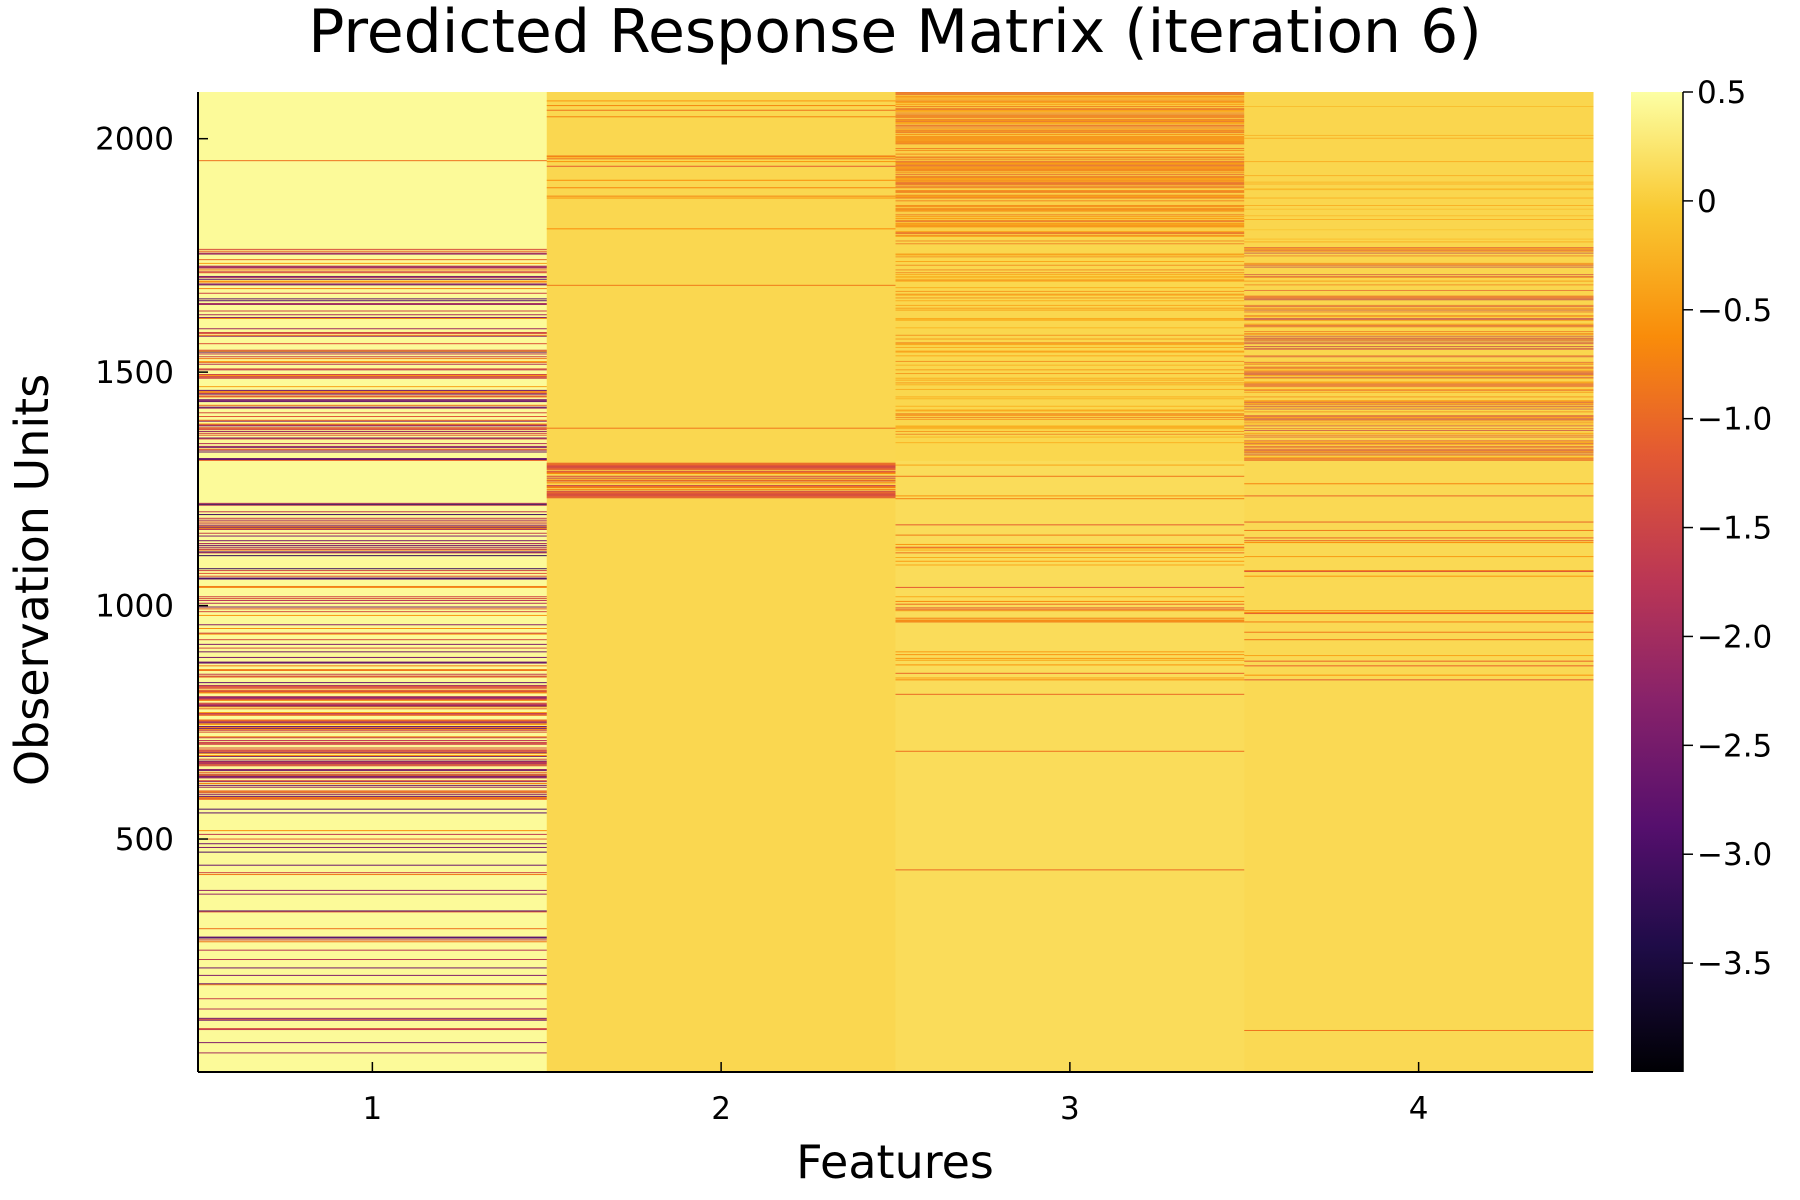 The height and width of the screenshot is (1200, 1800). I want to click on colorbar-tick-label: −1.5, so click(1734, 529).